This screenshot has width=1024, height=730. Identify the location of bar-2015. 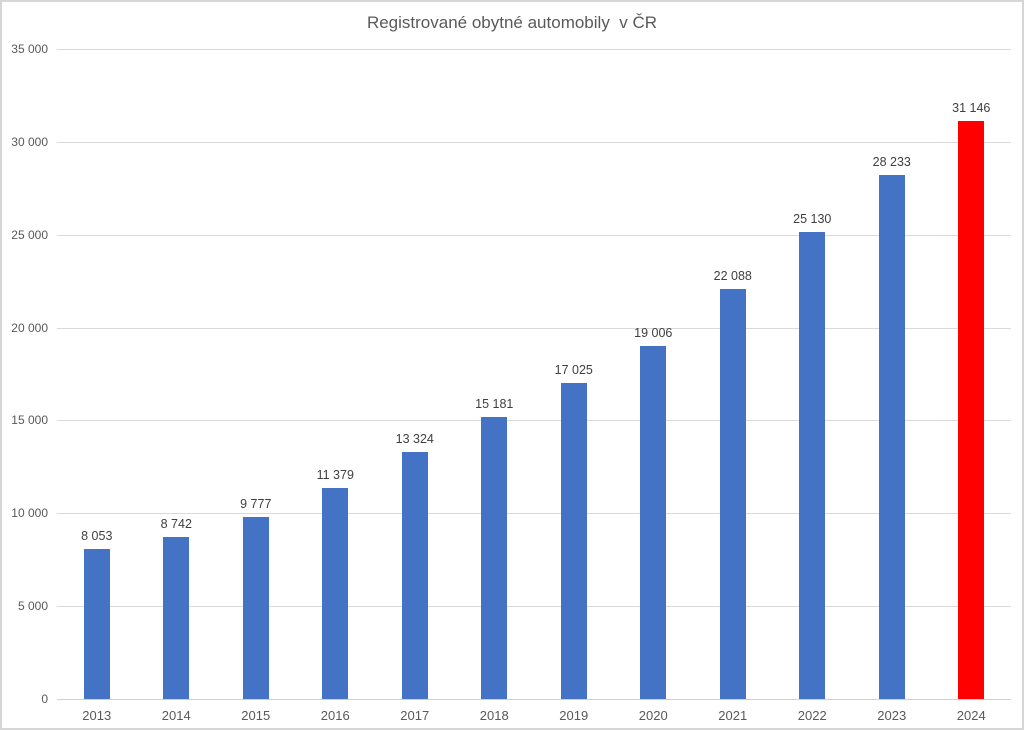
(255, 608).